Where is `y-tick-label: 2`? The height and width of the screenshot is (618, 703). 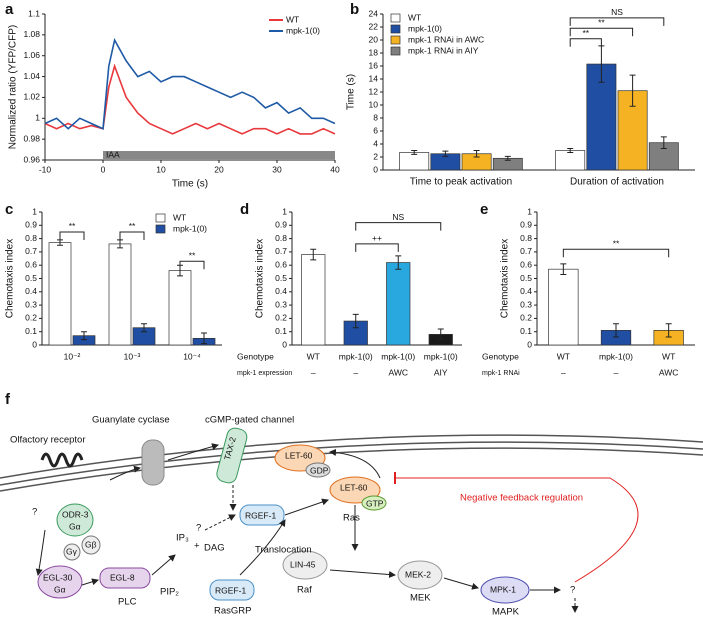 y-tick-label: 2 is located at coordinates (375, 156).